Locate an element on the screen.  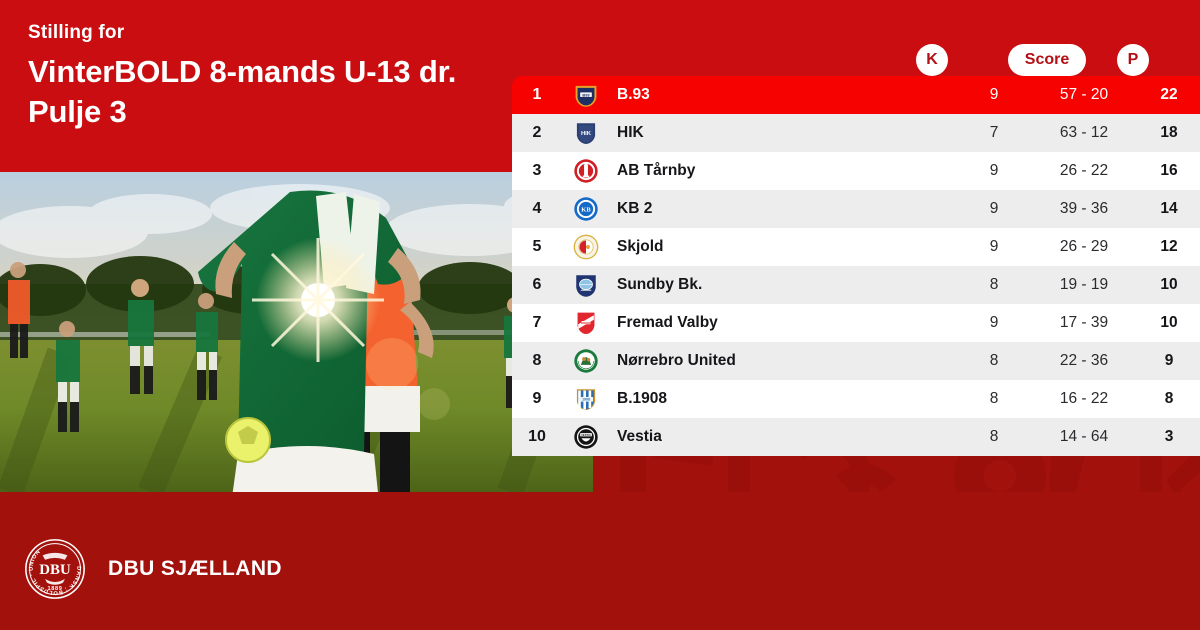
row-rank: 5 is located at coordinates (537, 246).